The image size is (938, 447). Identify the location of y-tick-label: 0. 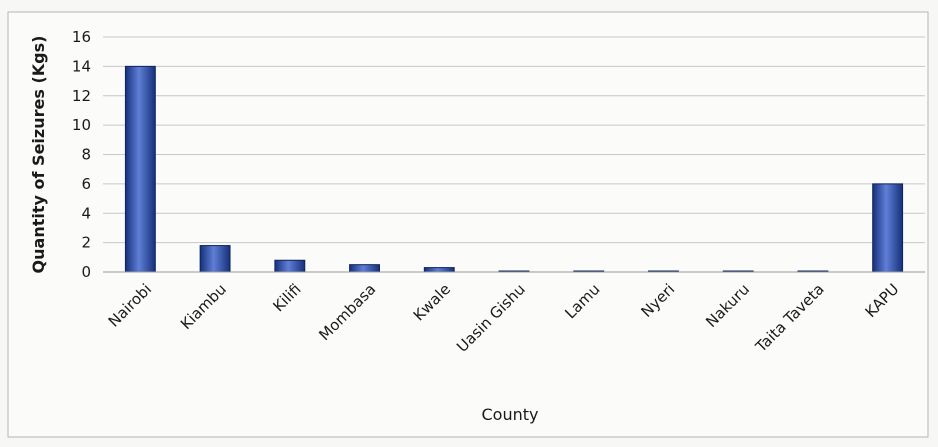
(86, 272).